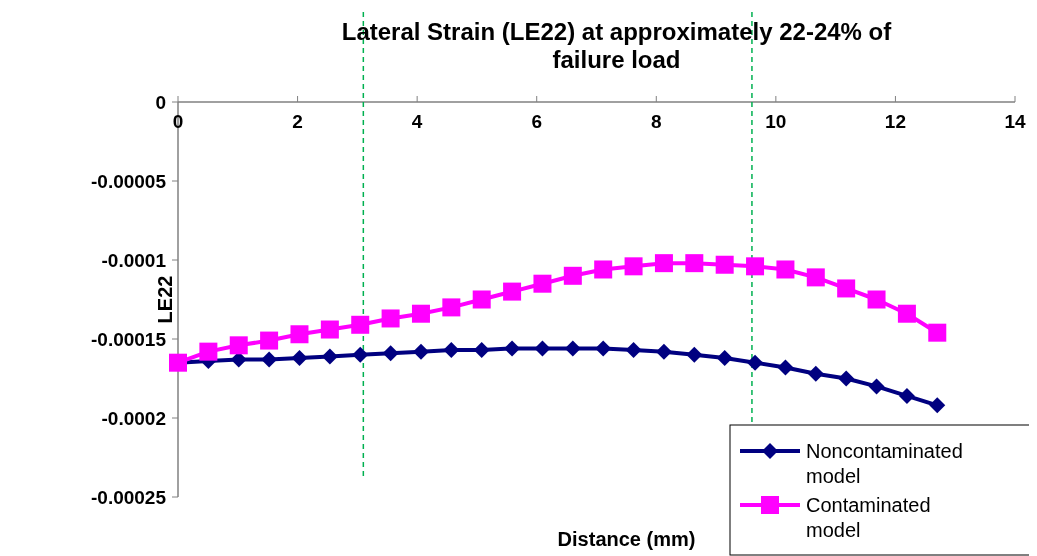 Image resolution: width=1037 pixels, height=556 pixels. What do you see at coordinates (417, 121) in the screenshot?
I see `x-tick-label: 4` at bounding box center [417, 121].